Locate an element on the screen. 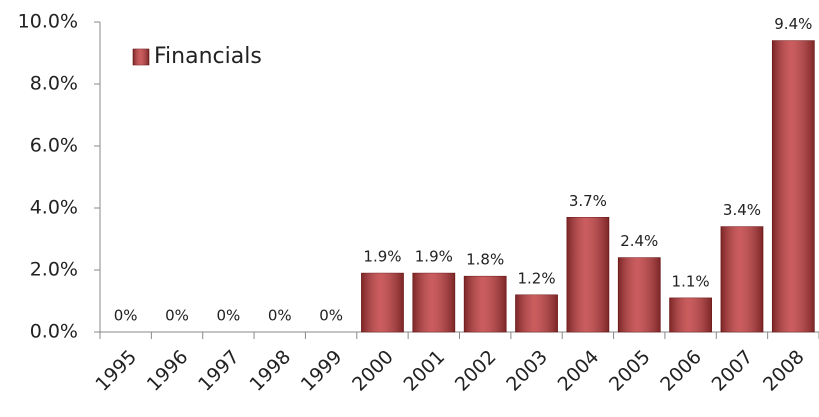 Image resolution: width=819 pixels, height=417 pixels. y-tick-label: 2.0% is located at coordinates (54, 270).